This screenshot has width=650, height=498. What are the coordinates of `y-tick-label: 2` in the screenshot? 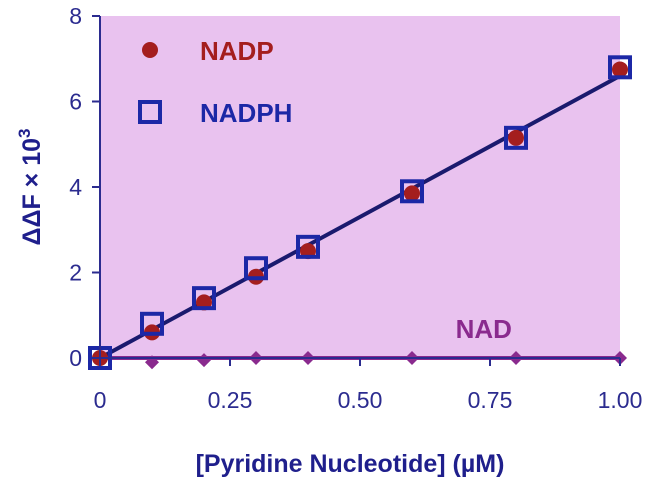 It's located at (75, 273).